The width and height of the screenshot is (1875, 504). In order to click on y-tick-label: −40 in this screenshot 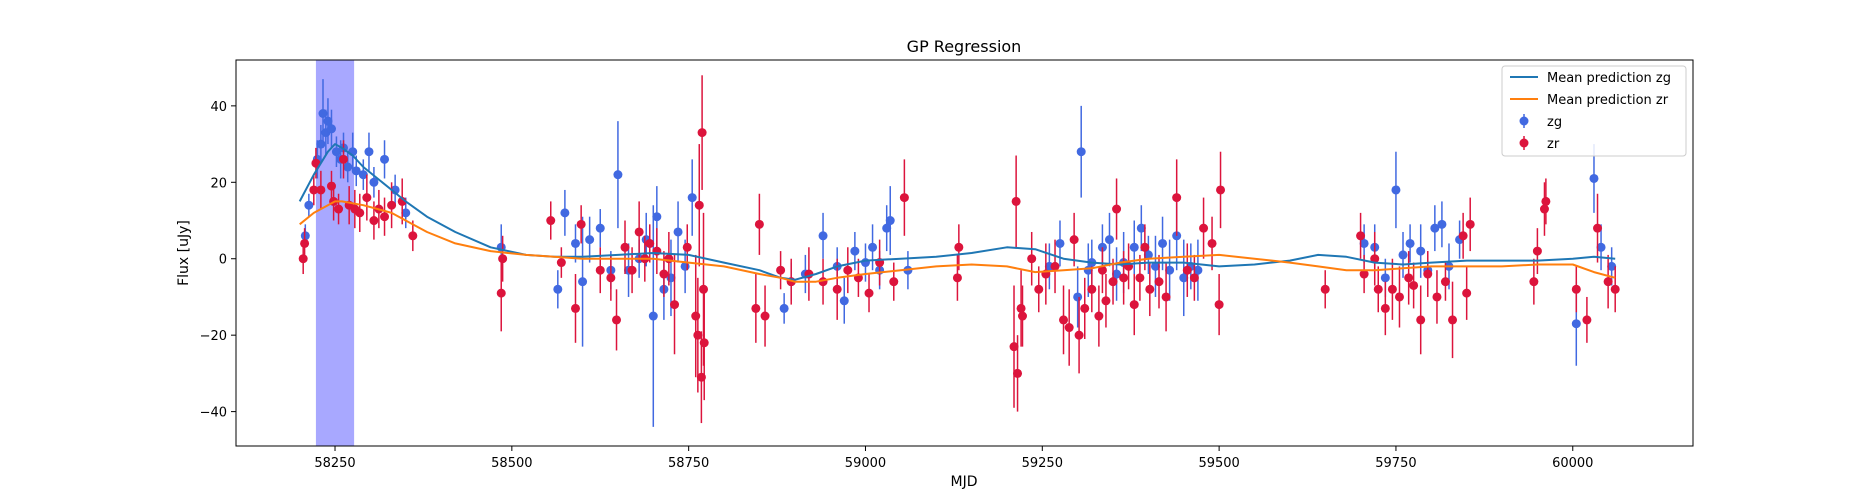, I will do `click(213, 413)`.